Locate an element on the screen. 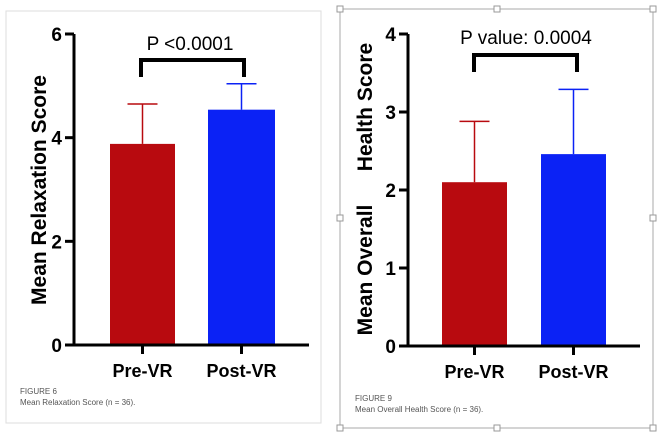  caption-text: Mean Relaxation Score (n = 36). is located at coordinates (78, 402).